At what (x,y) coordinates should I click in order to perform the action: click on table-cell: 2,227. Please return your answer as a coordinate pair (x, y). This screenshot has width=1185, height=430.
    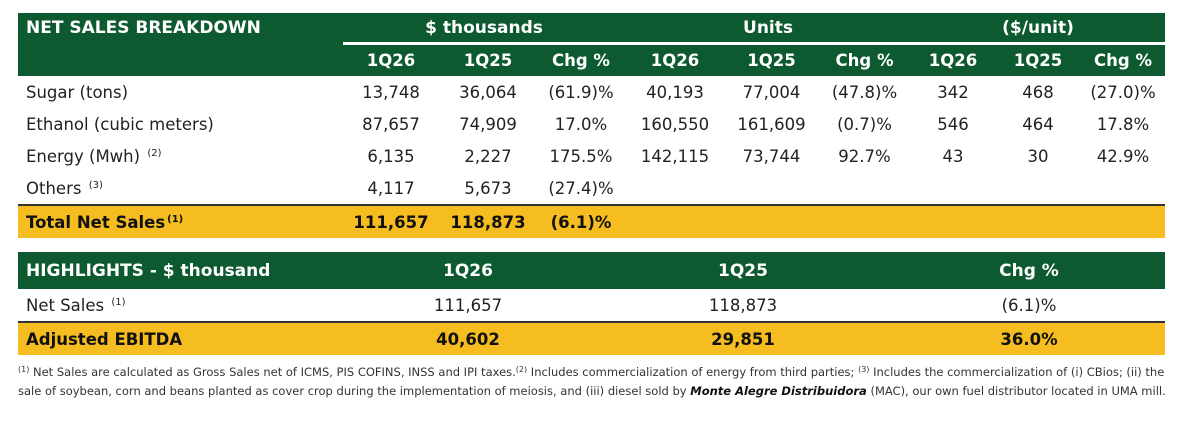
    Looking at the image, I should click on (488, 156).